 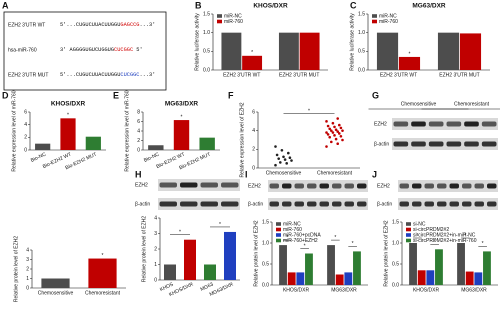 I want to click on legend-label: si-circPRDM2#2+in-miR-NC, so click(x=444, y=235).